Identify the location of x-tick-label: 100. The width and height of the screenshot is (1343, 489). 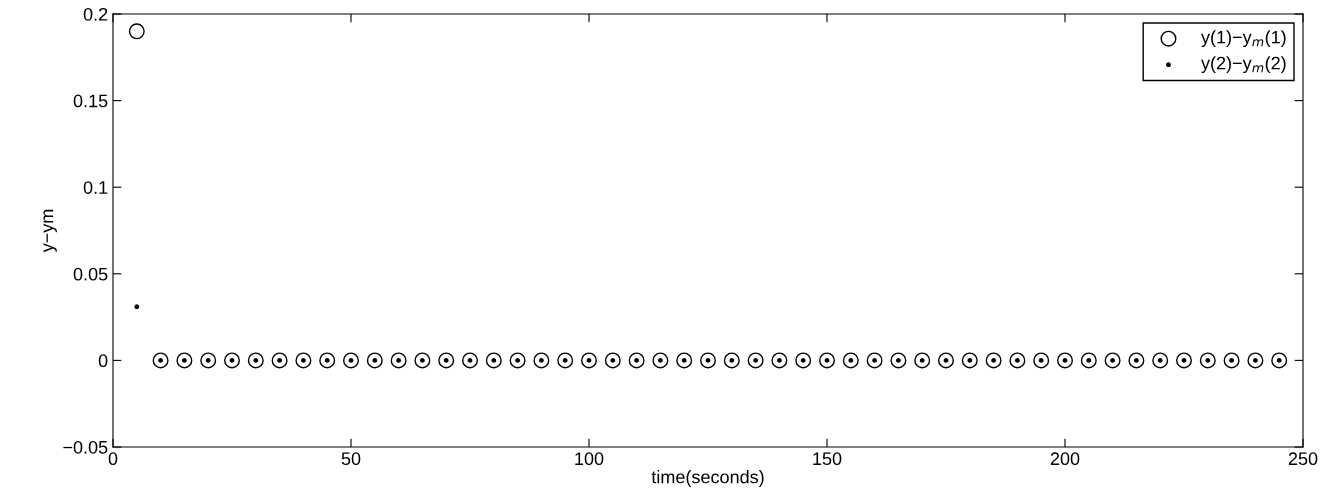
(589, 459).